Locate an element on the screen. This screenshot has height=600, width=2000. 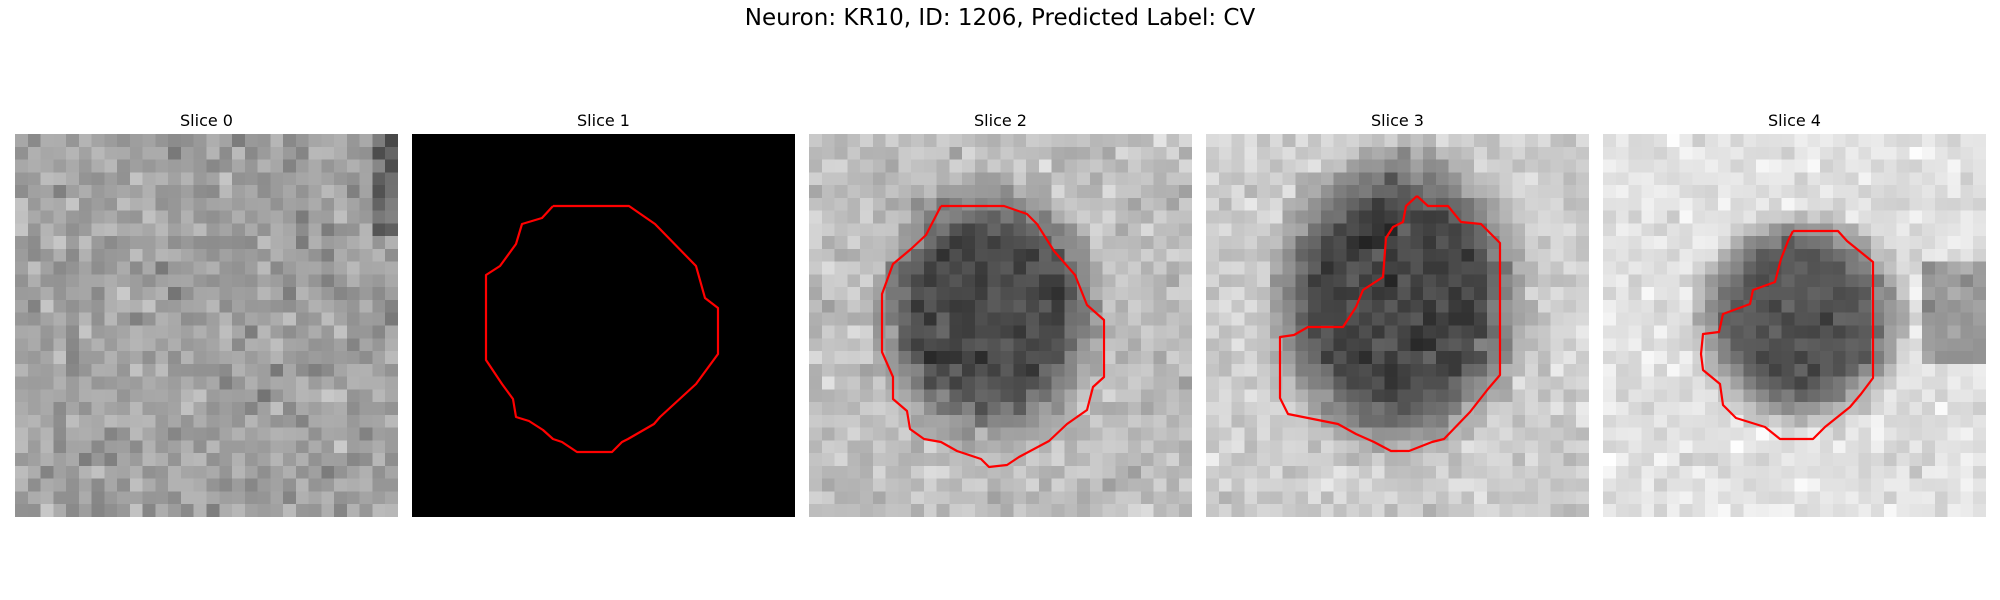
panel-slice-3: Slice 3 is located at coordinates (1397, 312).